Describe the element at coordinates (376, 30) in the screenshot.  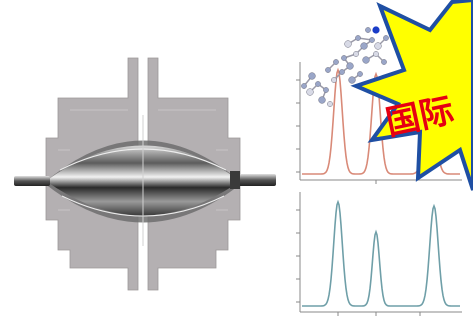
I see `molecule-highlight-atom` at that location.